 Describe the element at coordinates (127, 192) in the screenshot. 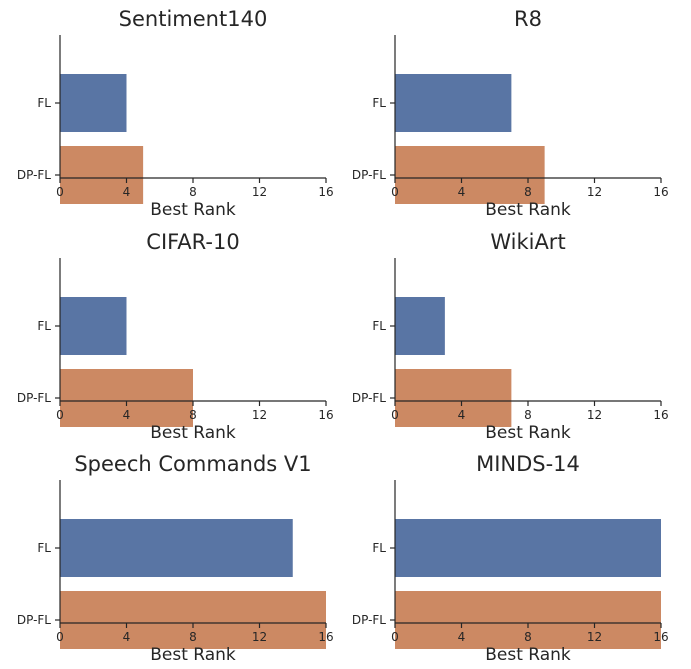

I see `panel-sentiment140-xtick-label-4: 4` at that location.